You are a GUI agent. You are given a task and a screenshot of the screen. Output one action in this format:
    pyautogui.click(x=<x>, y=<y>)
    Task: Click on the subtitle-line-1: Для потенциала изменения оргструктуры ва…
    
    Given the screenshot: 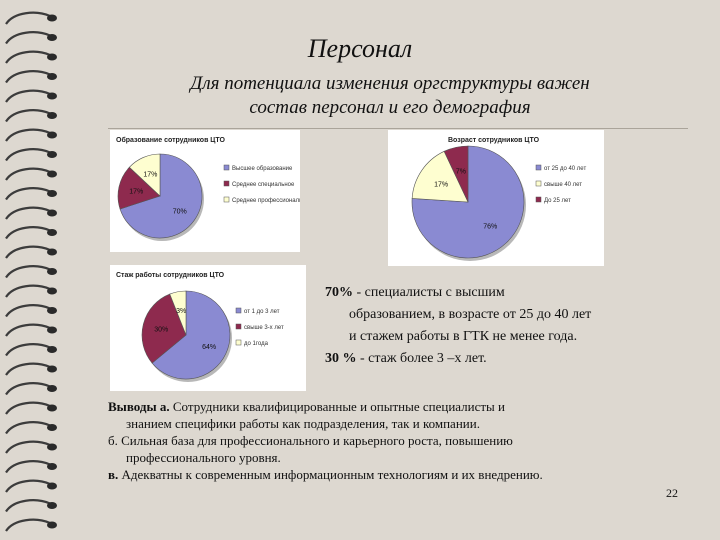 What is the action you would take?
    pyautogui.click(x=390, y=83)
    